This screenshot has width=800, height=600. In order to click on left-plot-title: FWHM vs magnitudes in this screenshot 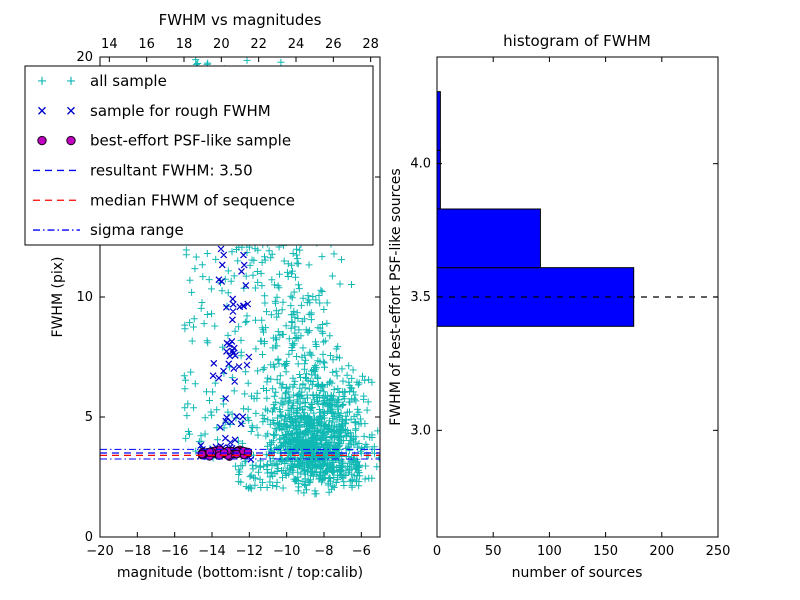, I will do `click(240, 20)`.